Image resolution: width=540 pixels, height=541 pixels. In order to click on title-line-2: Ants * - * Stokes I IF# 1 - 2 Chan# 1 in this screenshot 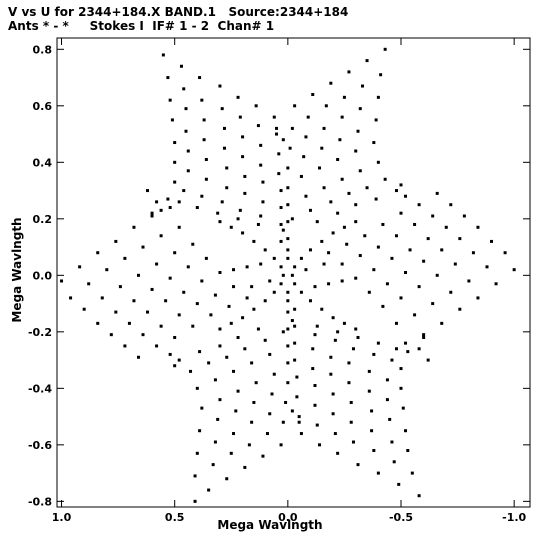, I will do `click(141, 26)`.